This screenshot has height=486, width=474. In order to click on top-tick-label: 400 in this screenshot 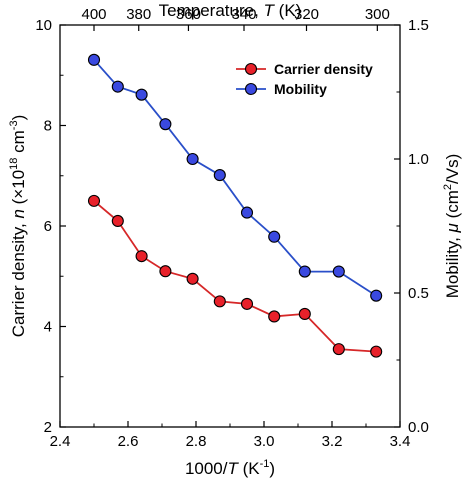, I will do `click(93, 14)`.